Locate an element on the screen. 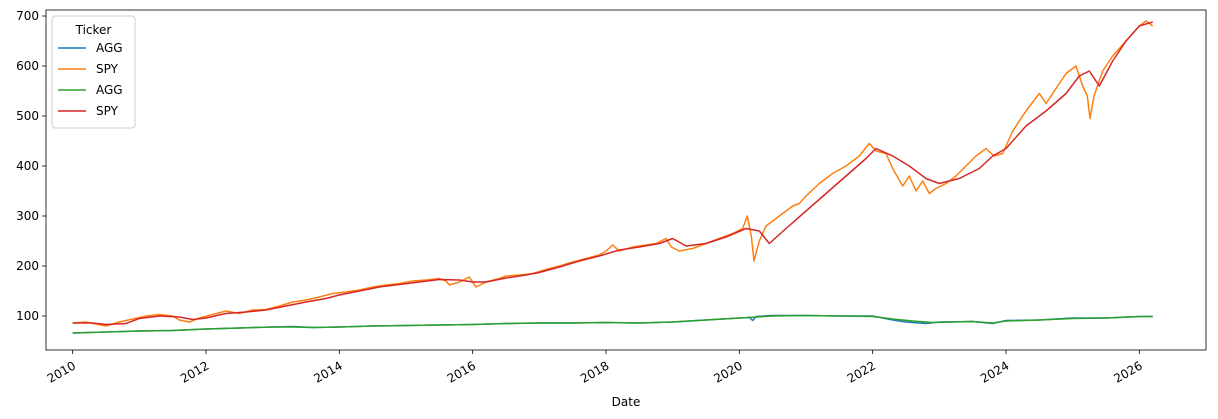 The width and height of the screenshot is (1218, 419). x-tick-label: 2022 is located at coordinates (861, 371).